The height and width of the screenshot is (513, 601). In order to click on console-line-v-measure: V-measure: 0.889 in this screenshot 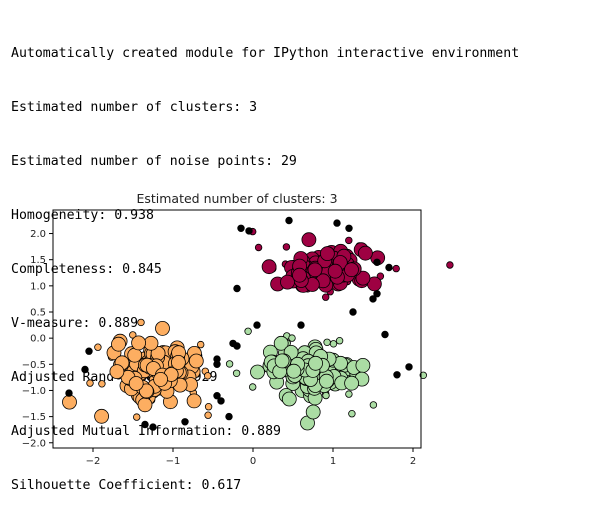, I will do `click(75, 323)`.